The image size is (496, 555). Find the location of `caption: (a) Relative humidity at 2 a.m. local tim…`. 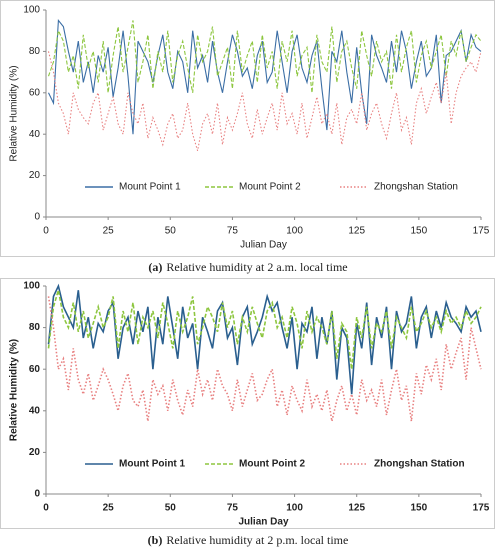

caption: (a) Relative humidity at 2 a.m. local tim… is located at coordinates (247, 267).